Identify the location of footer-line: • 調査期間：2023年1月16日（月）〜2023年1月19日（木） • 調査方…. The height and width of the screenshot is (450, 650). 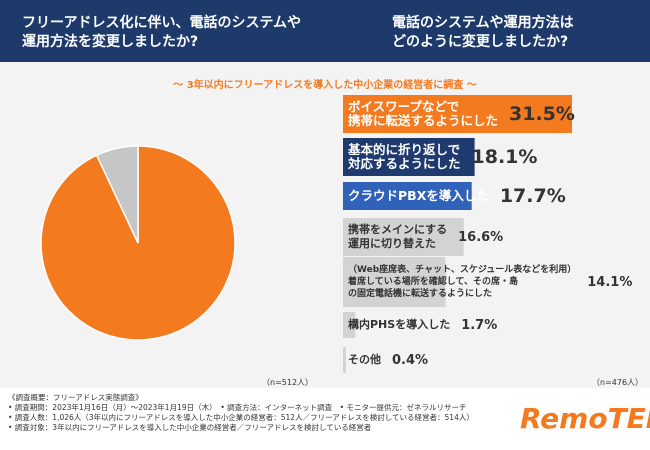
(237, 407).